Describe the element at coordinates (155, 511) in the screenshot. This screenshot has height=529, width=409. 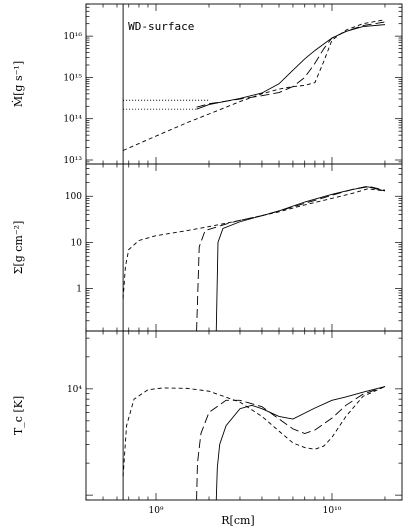
I see `xtick-label-1e9: 10⁹` at that location.